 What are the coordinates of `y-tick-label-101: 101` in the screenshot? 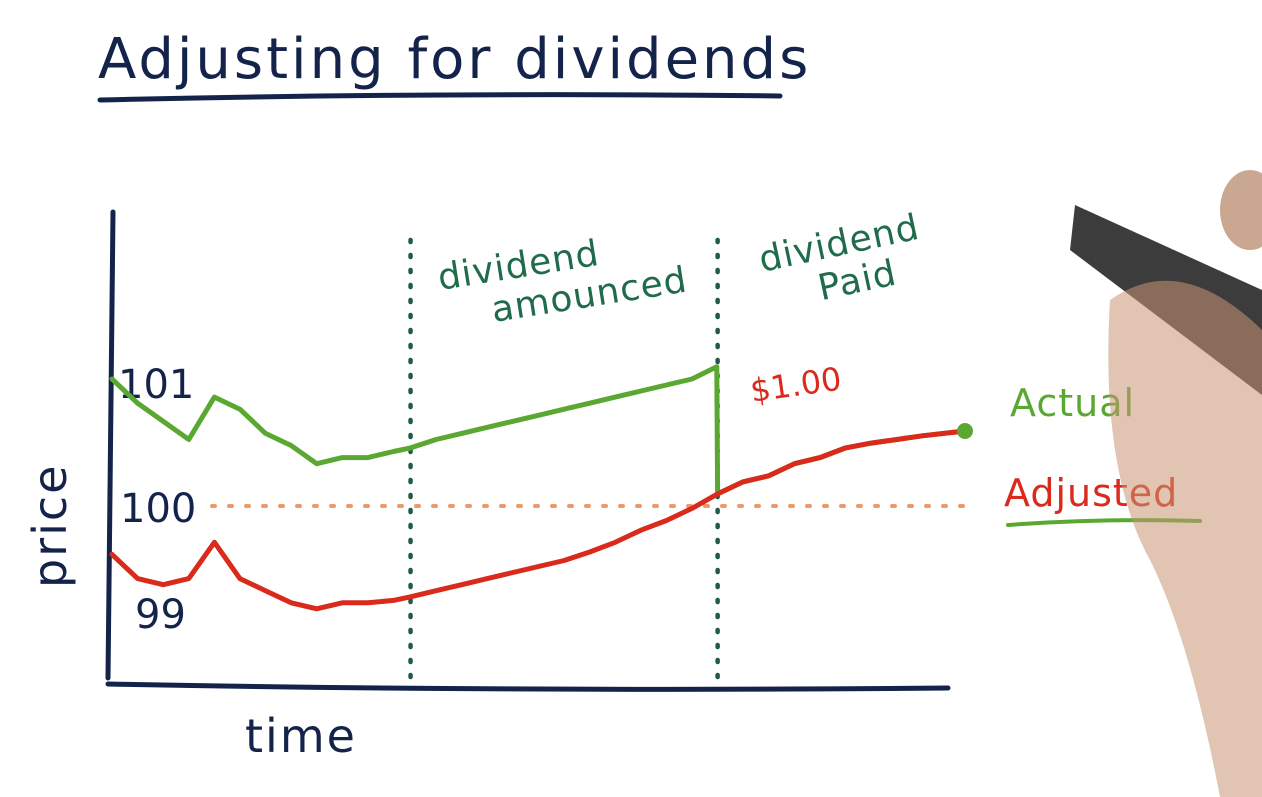 It's located at (156, 385).